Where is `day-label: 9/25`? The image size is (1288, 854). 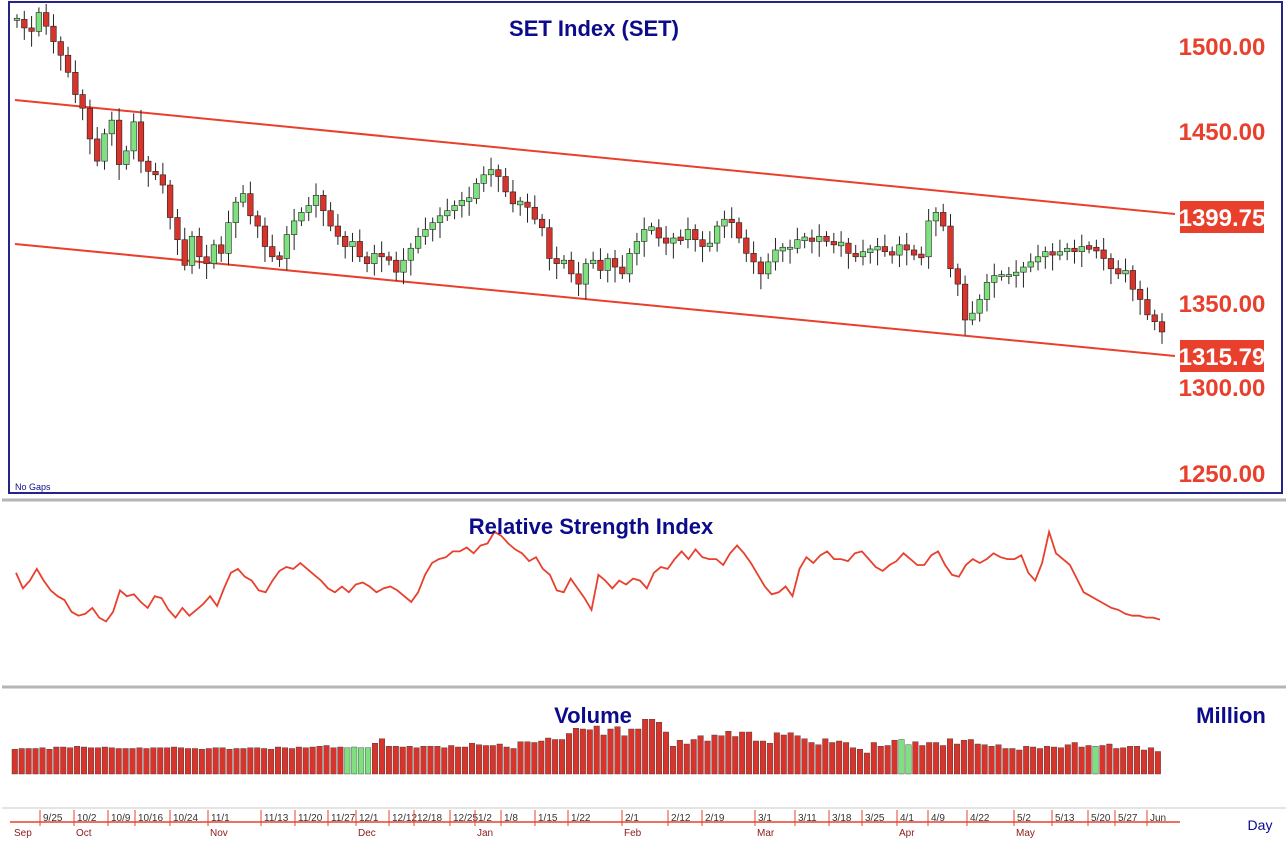
day-label: 9/25 is located at coordinates (53, 818).